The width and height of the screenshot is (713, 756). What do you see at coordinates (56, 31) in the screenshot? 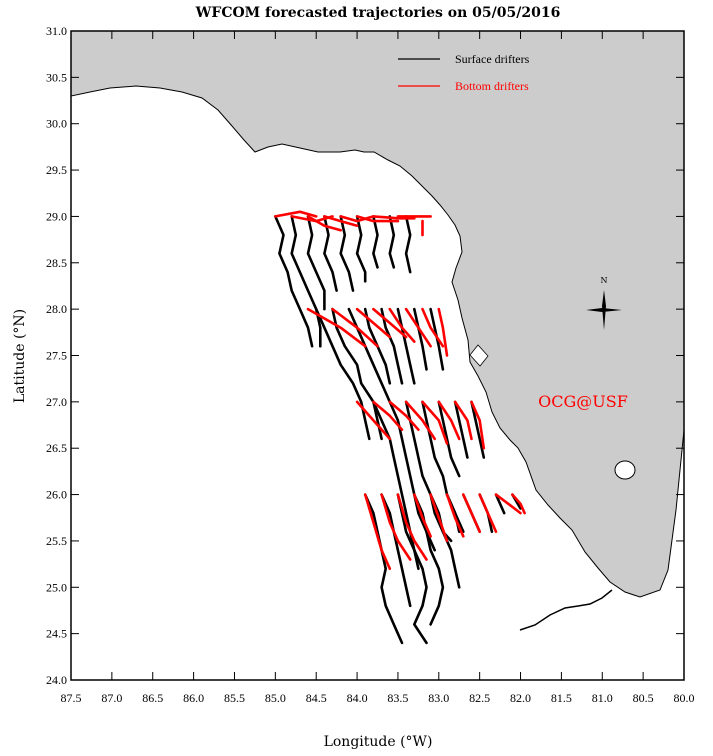
I see `y-tick-label: 31.0` at bounding box center [56, 31].